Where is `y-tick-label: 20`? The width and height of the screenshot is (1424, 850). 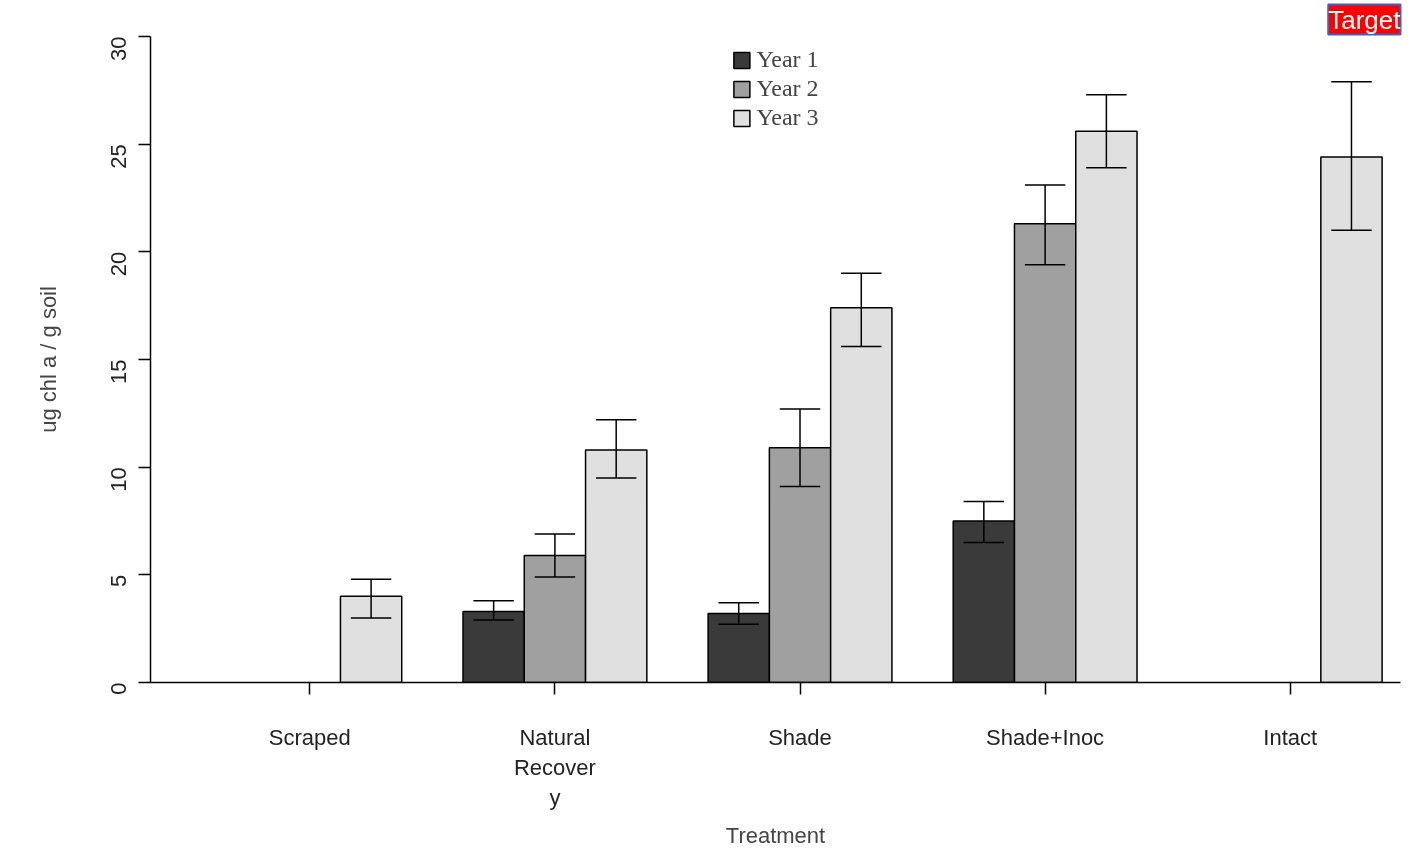
y-tick-label: 20 is located at coordinates (118, 264).